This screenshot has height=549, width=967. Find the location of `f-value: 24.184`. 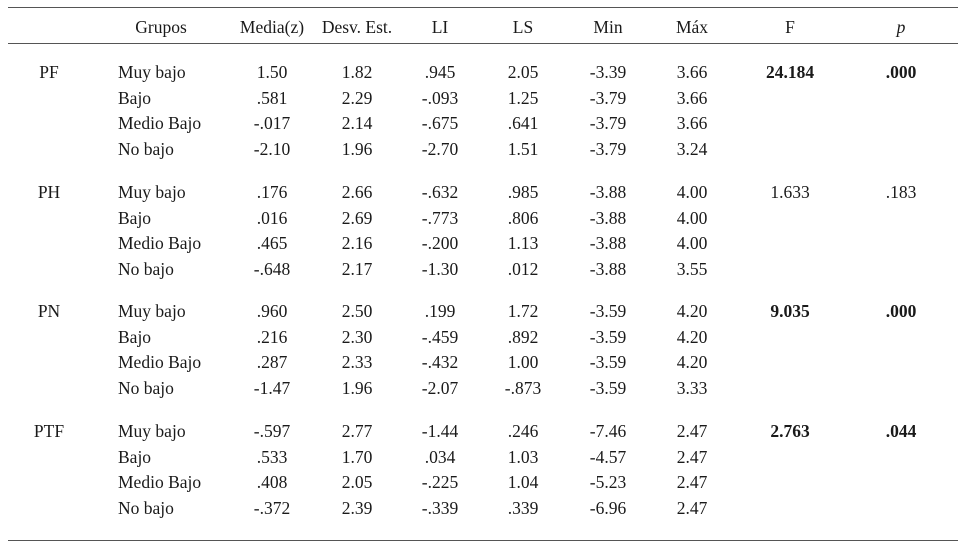

f-value: 24.184 is located at coordinates (790, 72).